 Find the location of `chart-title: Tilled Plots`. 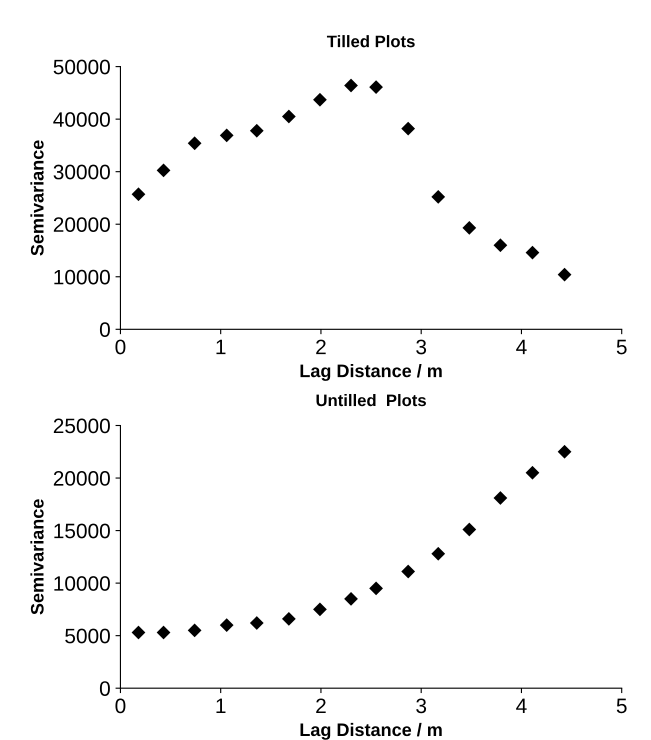

chart-title: Tilled Plots is located at coordinates (370, 41).